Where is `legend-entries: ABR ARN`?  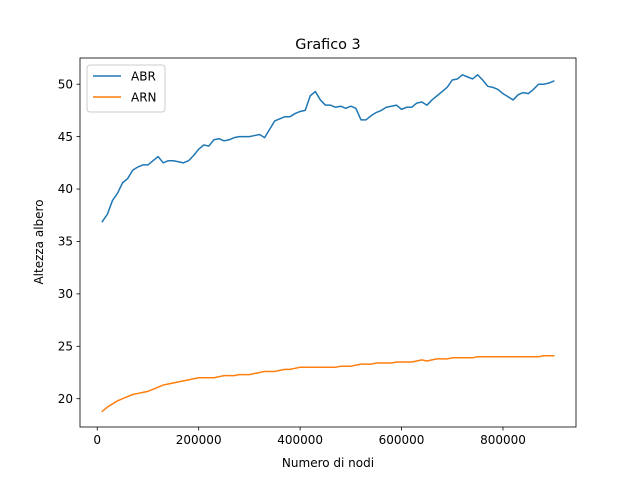
legend-entries: ABR ARN is located at coordinates (125, 87).